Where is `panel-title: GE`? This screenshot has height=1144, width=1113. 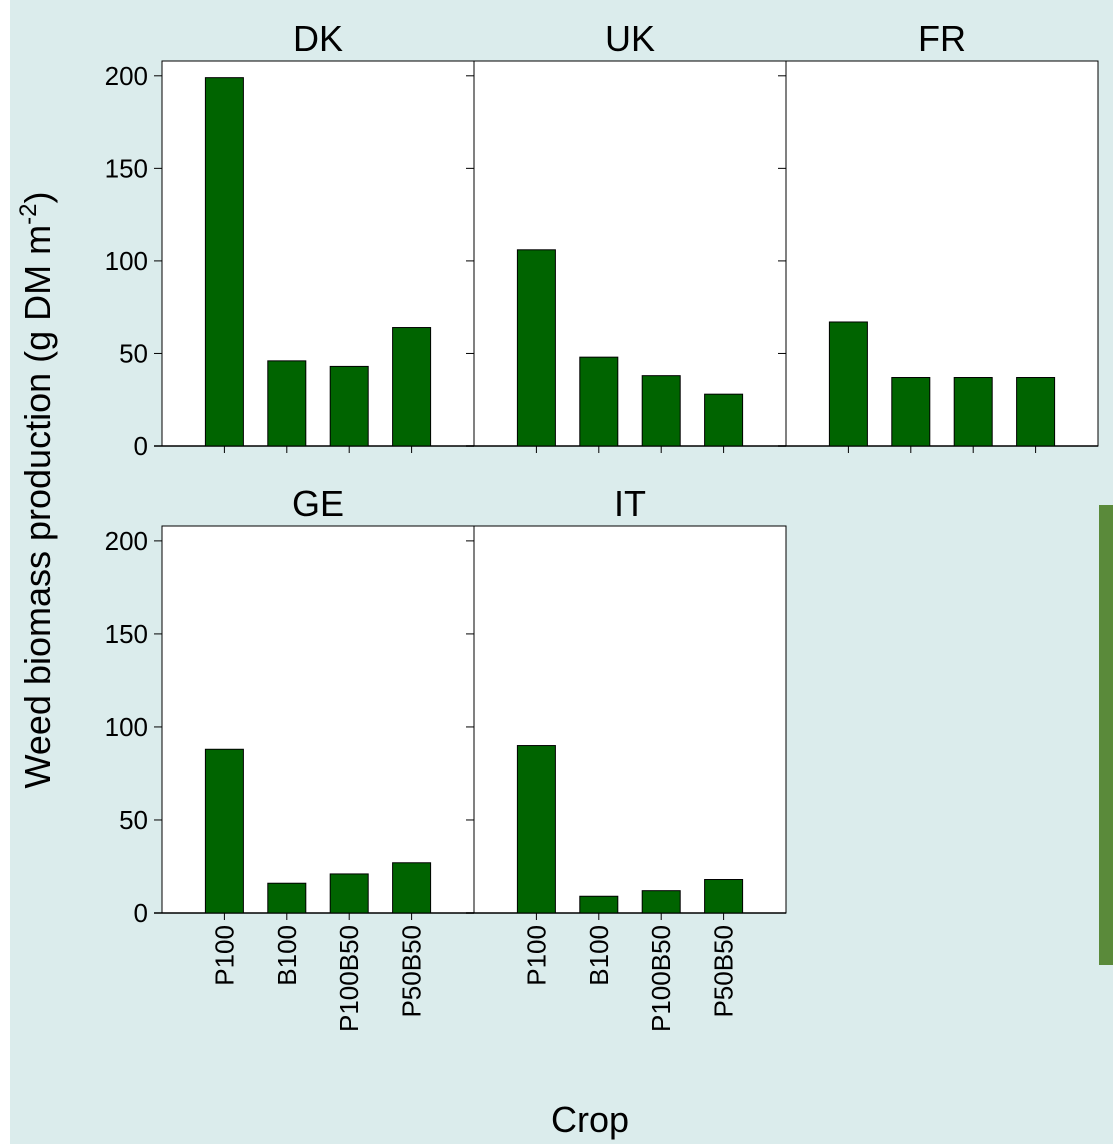
panel-title: GE is located at coordinates (318, 503).